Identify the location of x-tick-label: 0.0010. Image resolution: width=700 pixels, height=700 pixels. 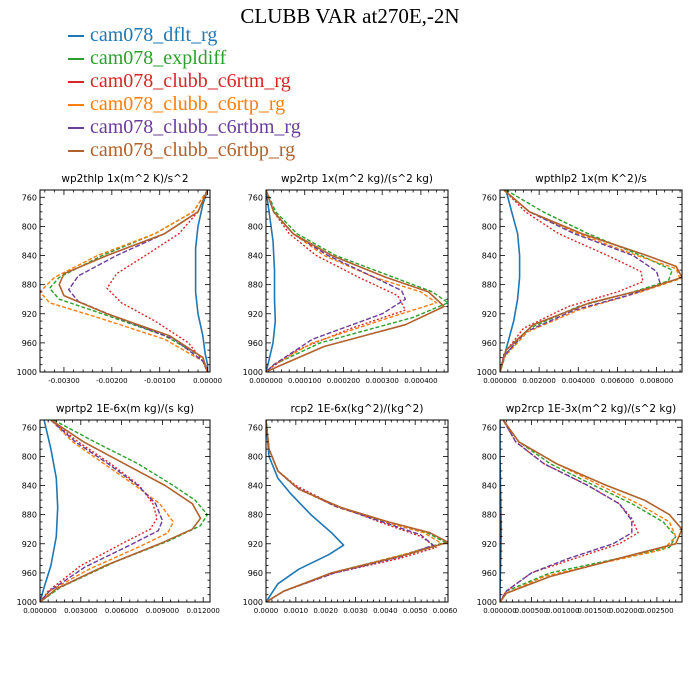
(296, 611).